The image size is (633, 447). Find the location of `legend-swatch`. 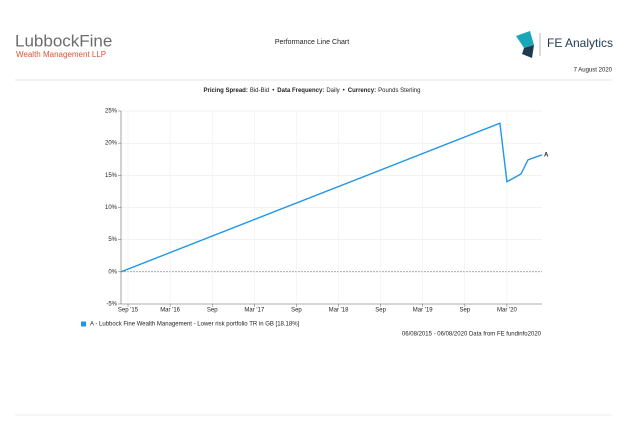

legend-swatch is located at coordinates (83, 324).